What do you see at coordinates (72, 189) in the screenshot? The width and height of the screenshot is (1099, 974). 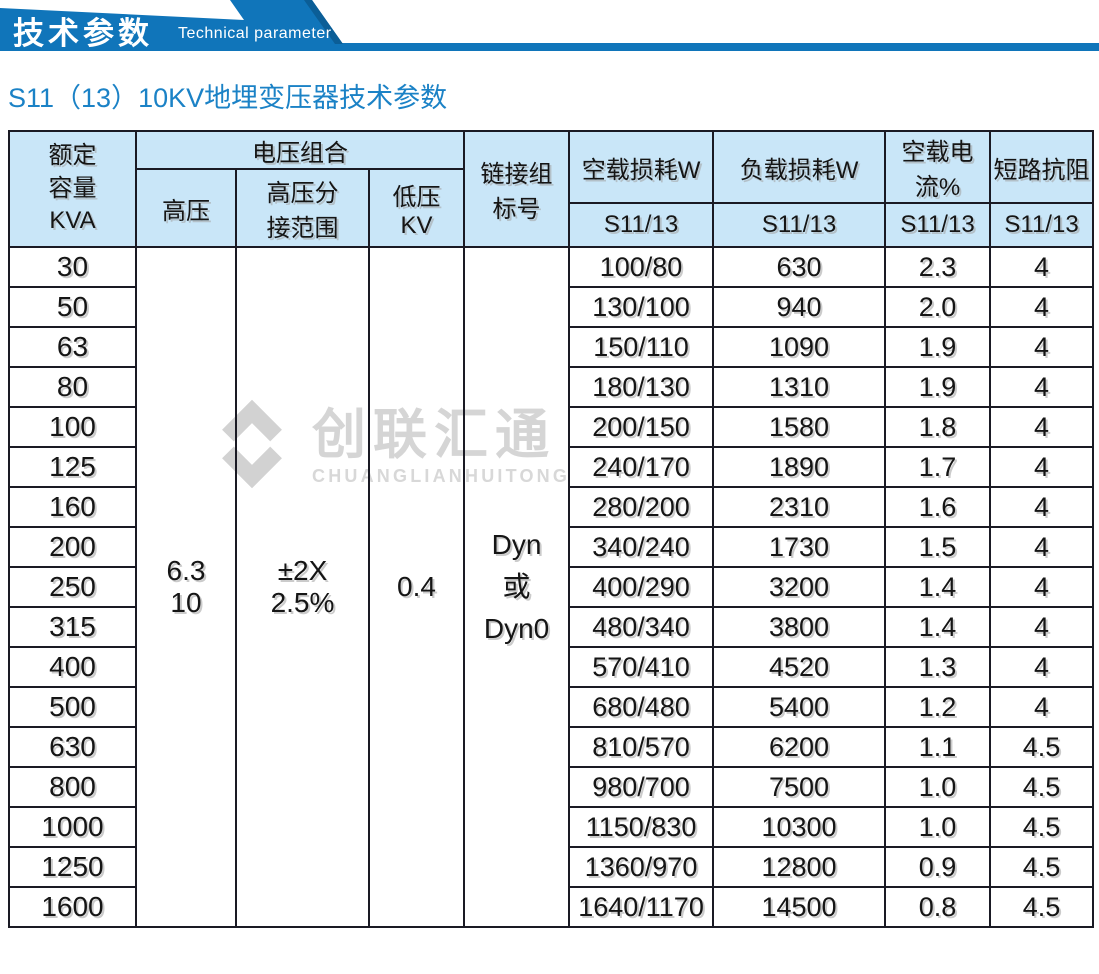 I see `header-rated-capacity: 额定 容量 KVA` at bounding box center [72, 189].